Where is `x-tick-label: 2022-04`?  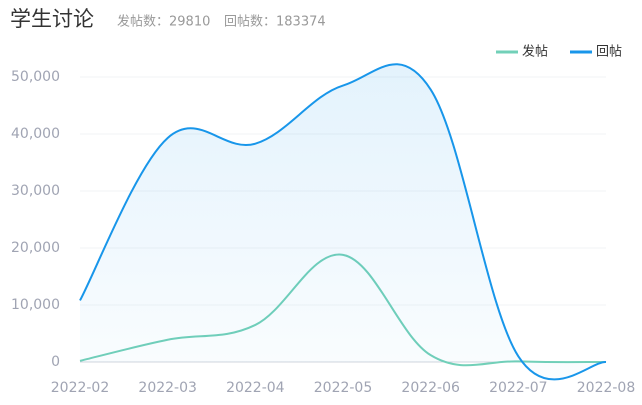
x-tick-label: 2022-04 is located at coordinates (255, 388).